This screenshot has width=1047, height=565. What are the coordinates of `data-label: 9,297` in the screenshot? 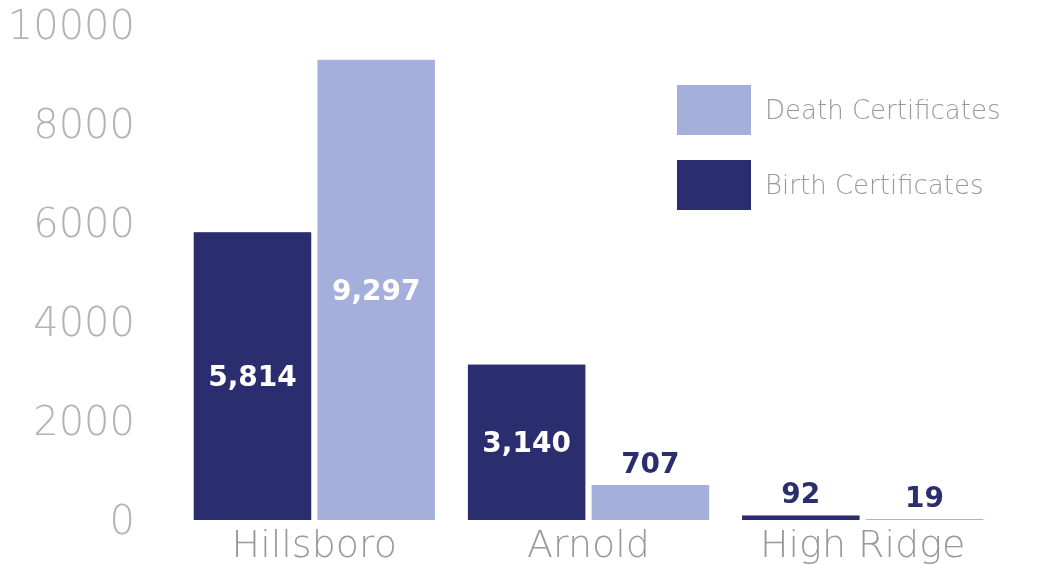 It's located at (376, 290).